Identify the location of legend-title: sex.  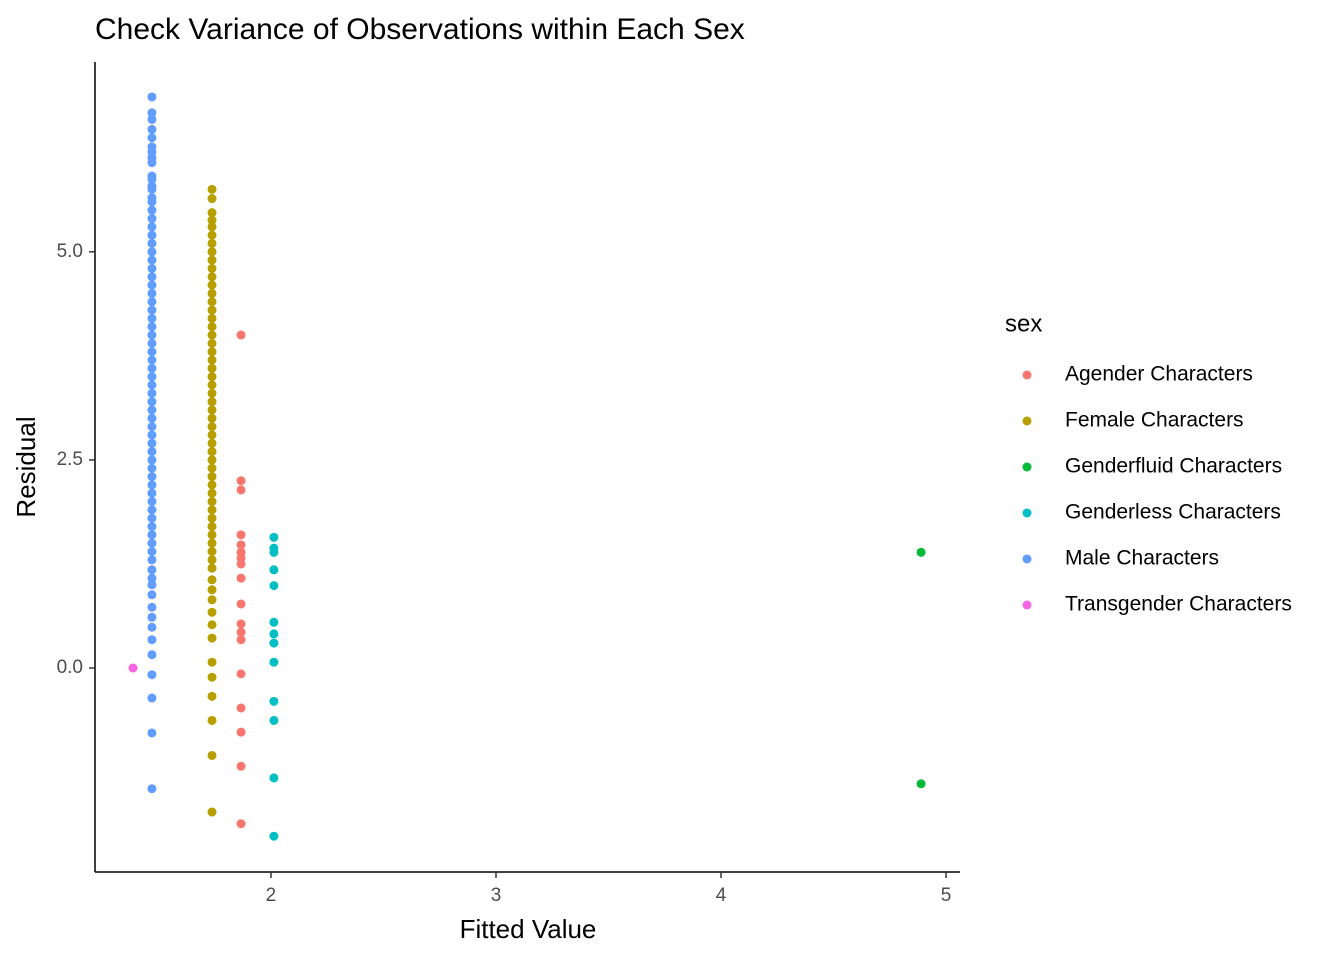
(1023, 323).